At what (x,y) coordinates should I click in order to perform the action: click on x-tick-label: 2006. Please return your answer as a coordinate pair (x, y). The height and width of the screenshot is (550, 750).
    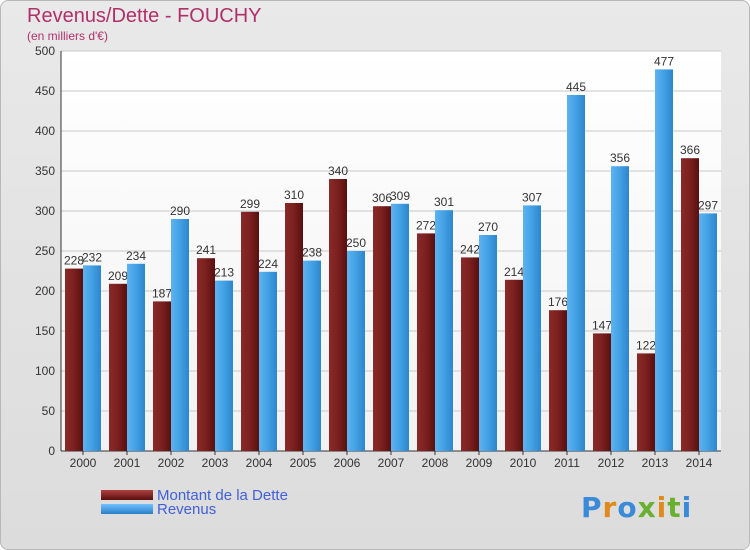
    Looking at the image, I should click on (347, 463).